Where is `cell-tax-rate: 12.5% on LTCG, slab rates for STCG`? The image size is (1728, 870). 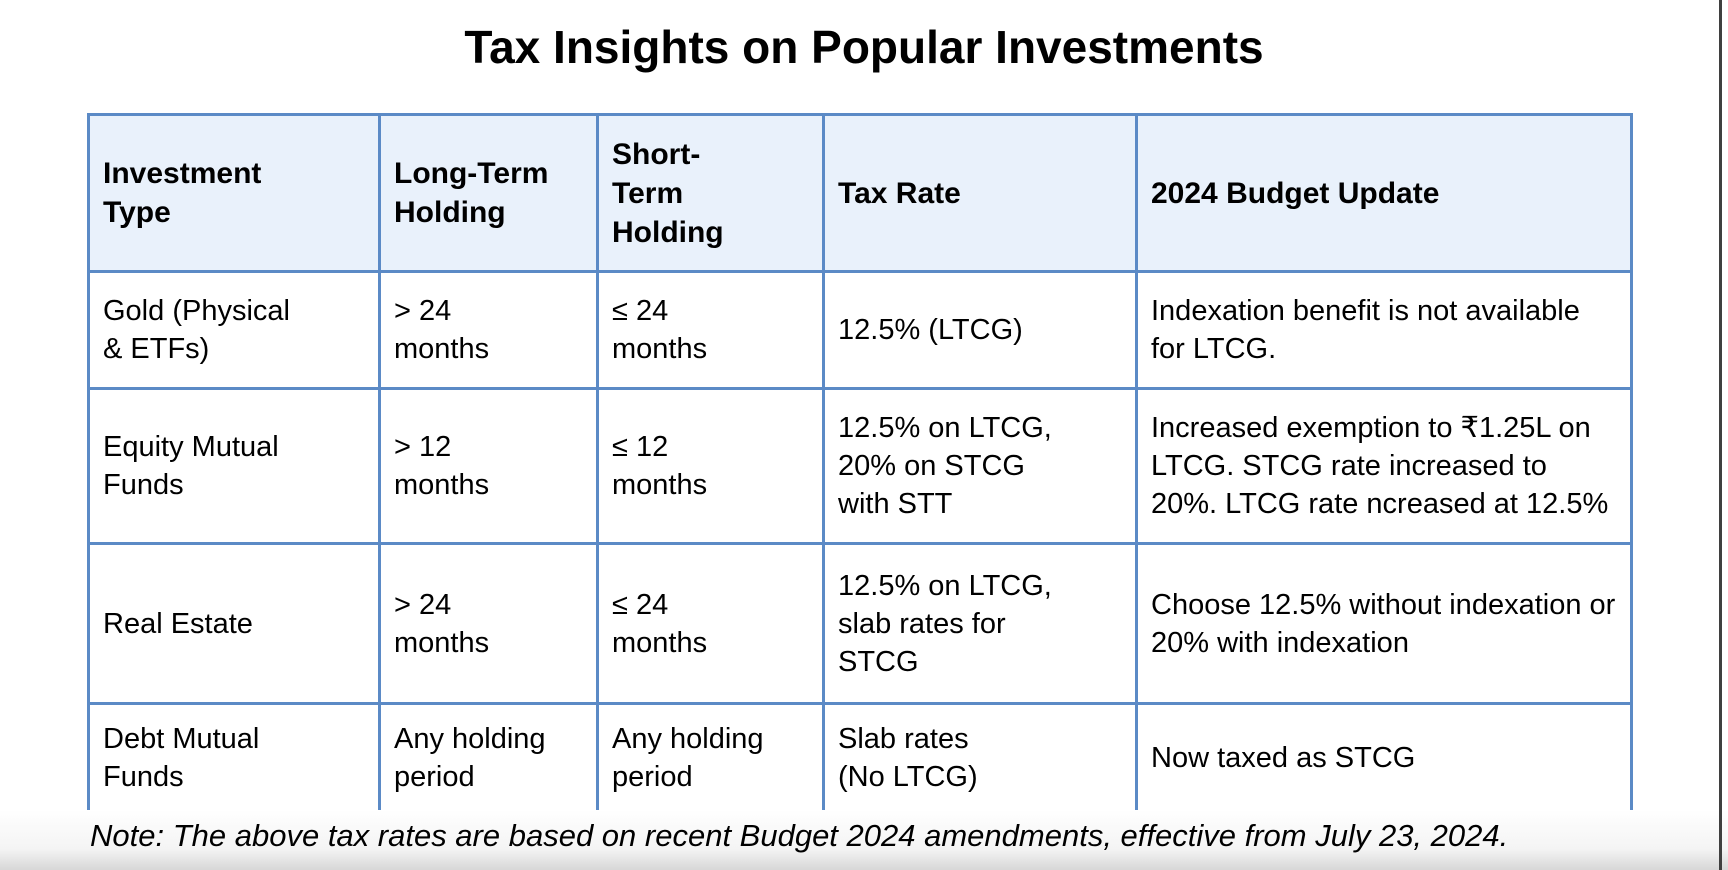
cell-tax-rate: 12.5% on LTCG, slab rates for STCG is located at coordinates (980, 623).